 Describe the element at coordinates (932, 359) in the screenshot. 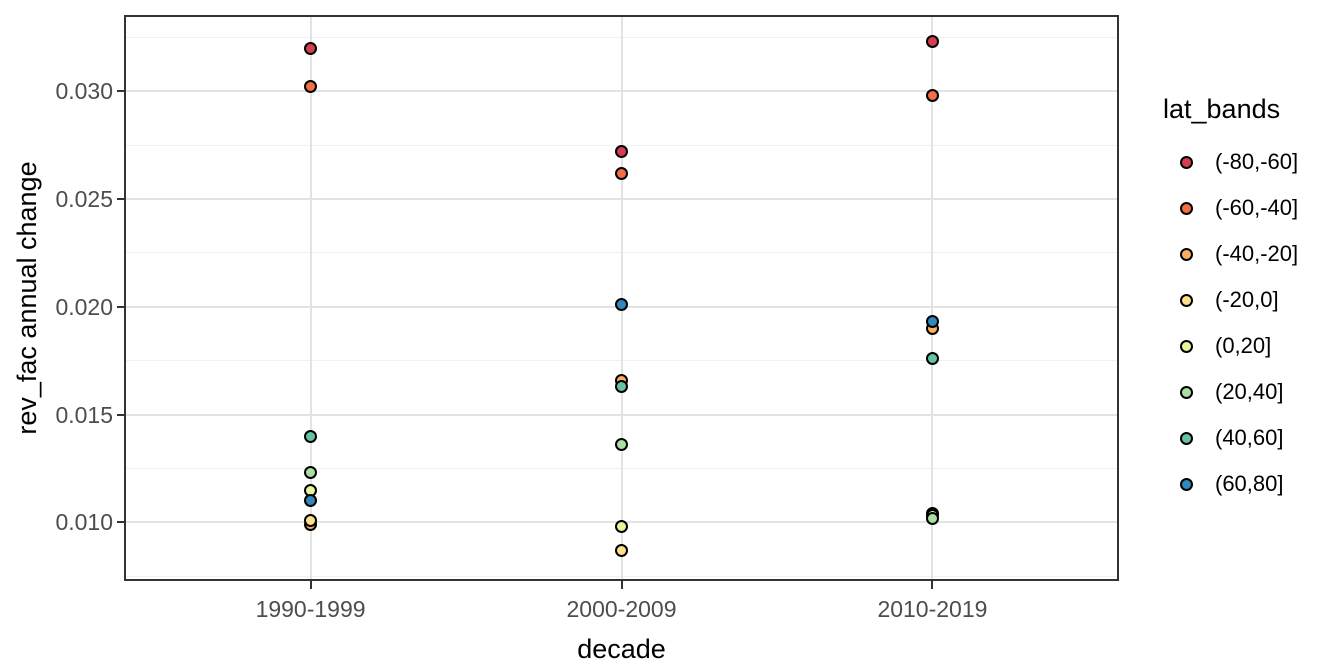

I see `point-(40,60]-2010-2019` at that location.